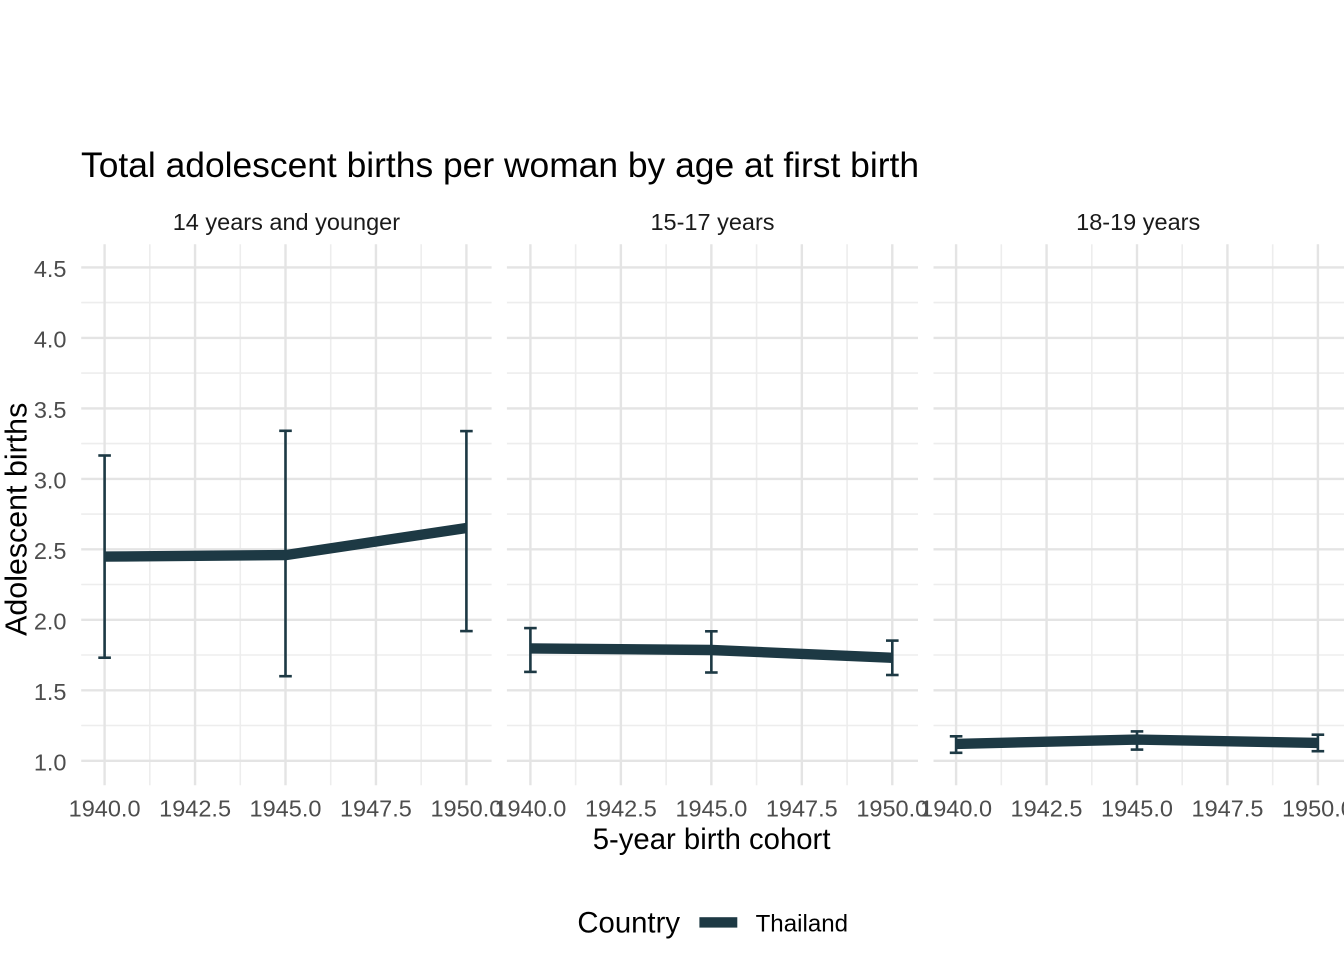 The height and width of the screenshot is (960, 1344). What do you see at coordinates (17, 519) in the screenshot?
I see `svg-text: Adolescent births` at bounding box center [17, 519].